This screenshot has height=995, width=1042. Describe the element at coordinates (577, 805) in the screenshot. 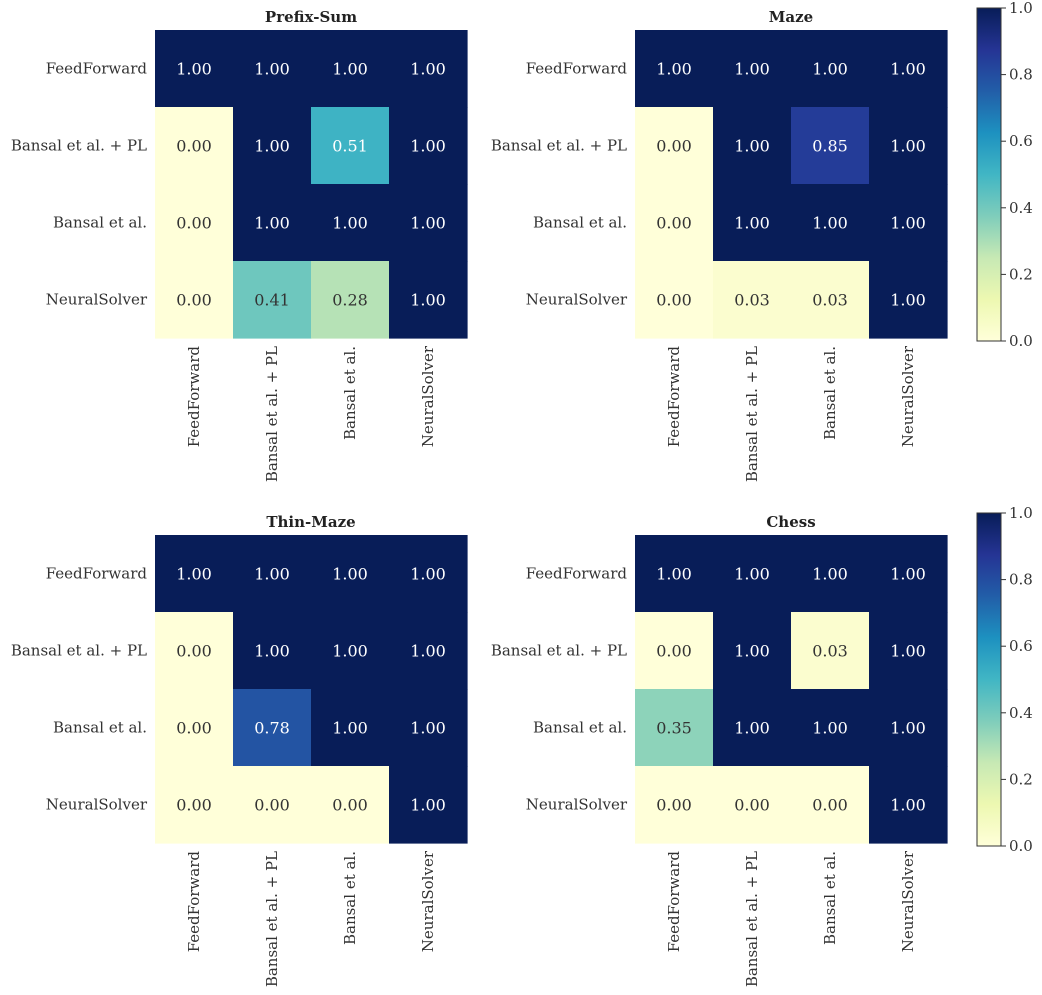

I see `chess-row-label: NeuralSolver` at that location.